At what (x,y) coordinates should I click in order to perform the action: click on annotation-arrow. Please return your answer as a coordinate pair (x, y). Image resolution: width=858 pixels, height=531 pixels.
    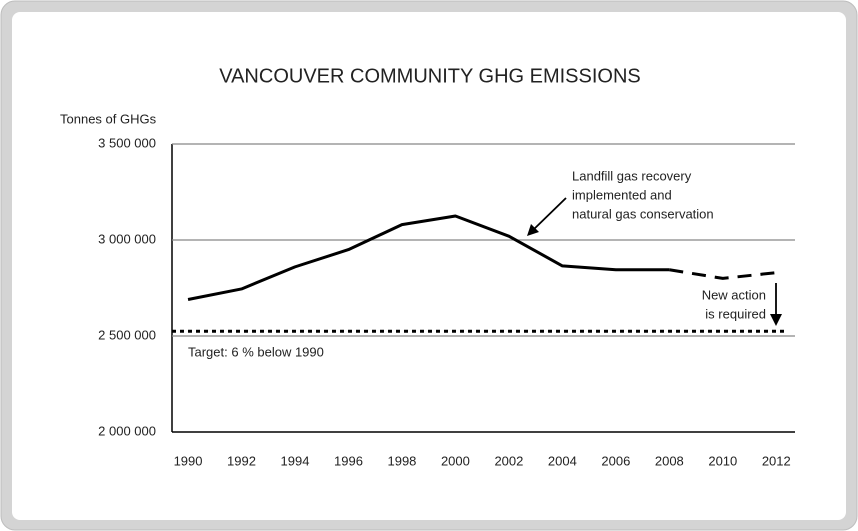
    Looking at the image, I should click on (548, 215).